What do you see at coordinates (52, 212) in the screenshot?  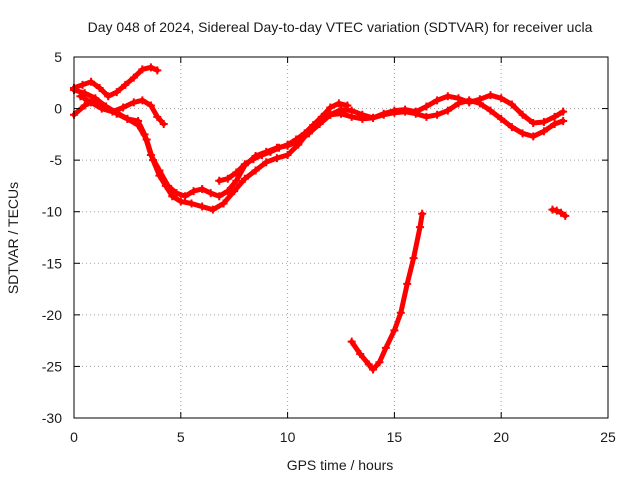 I see `y-tick-label: -10` at bounding box center [52, 212].